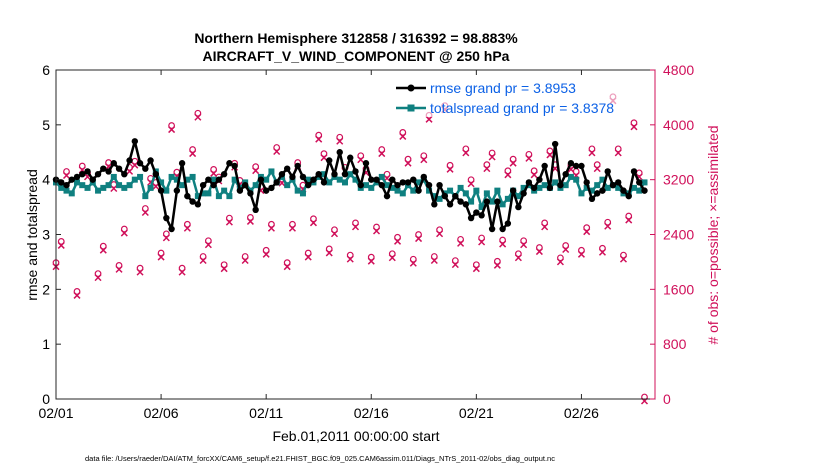  I want to click on x-tick-label: 02/06, so click(161, 413).